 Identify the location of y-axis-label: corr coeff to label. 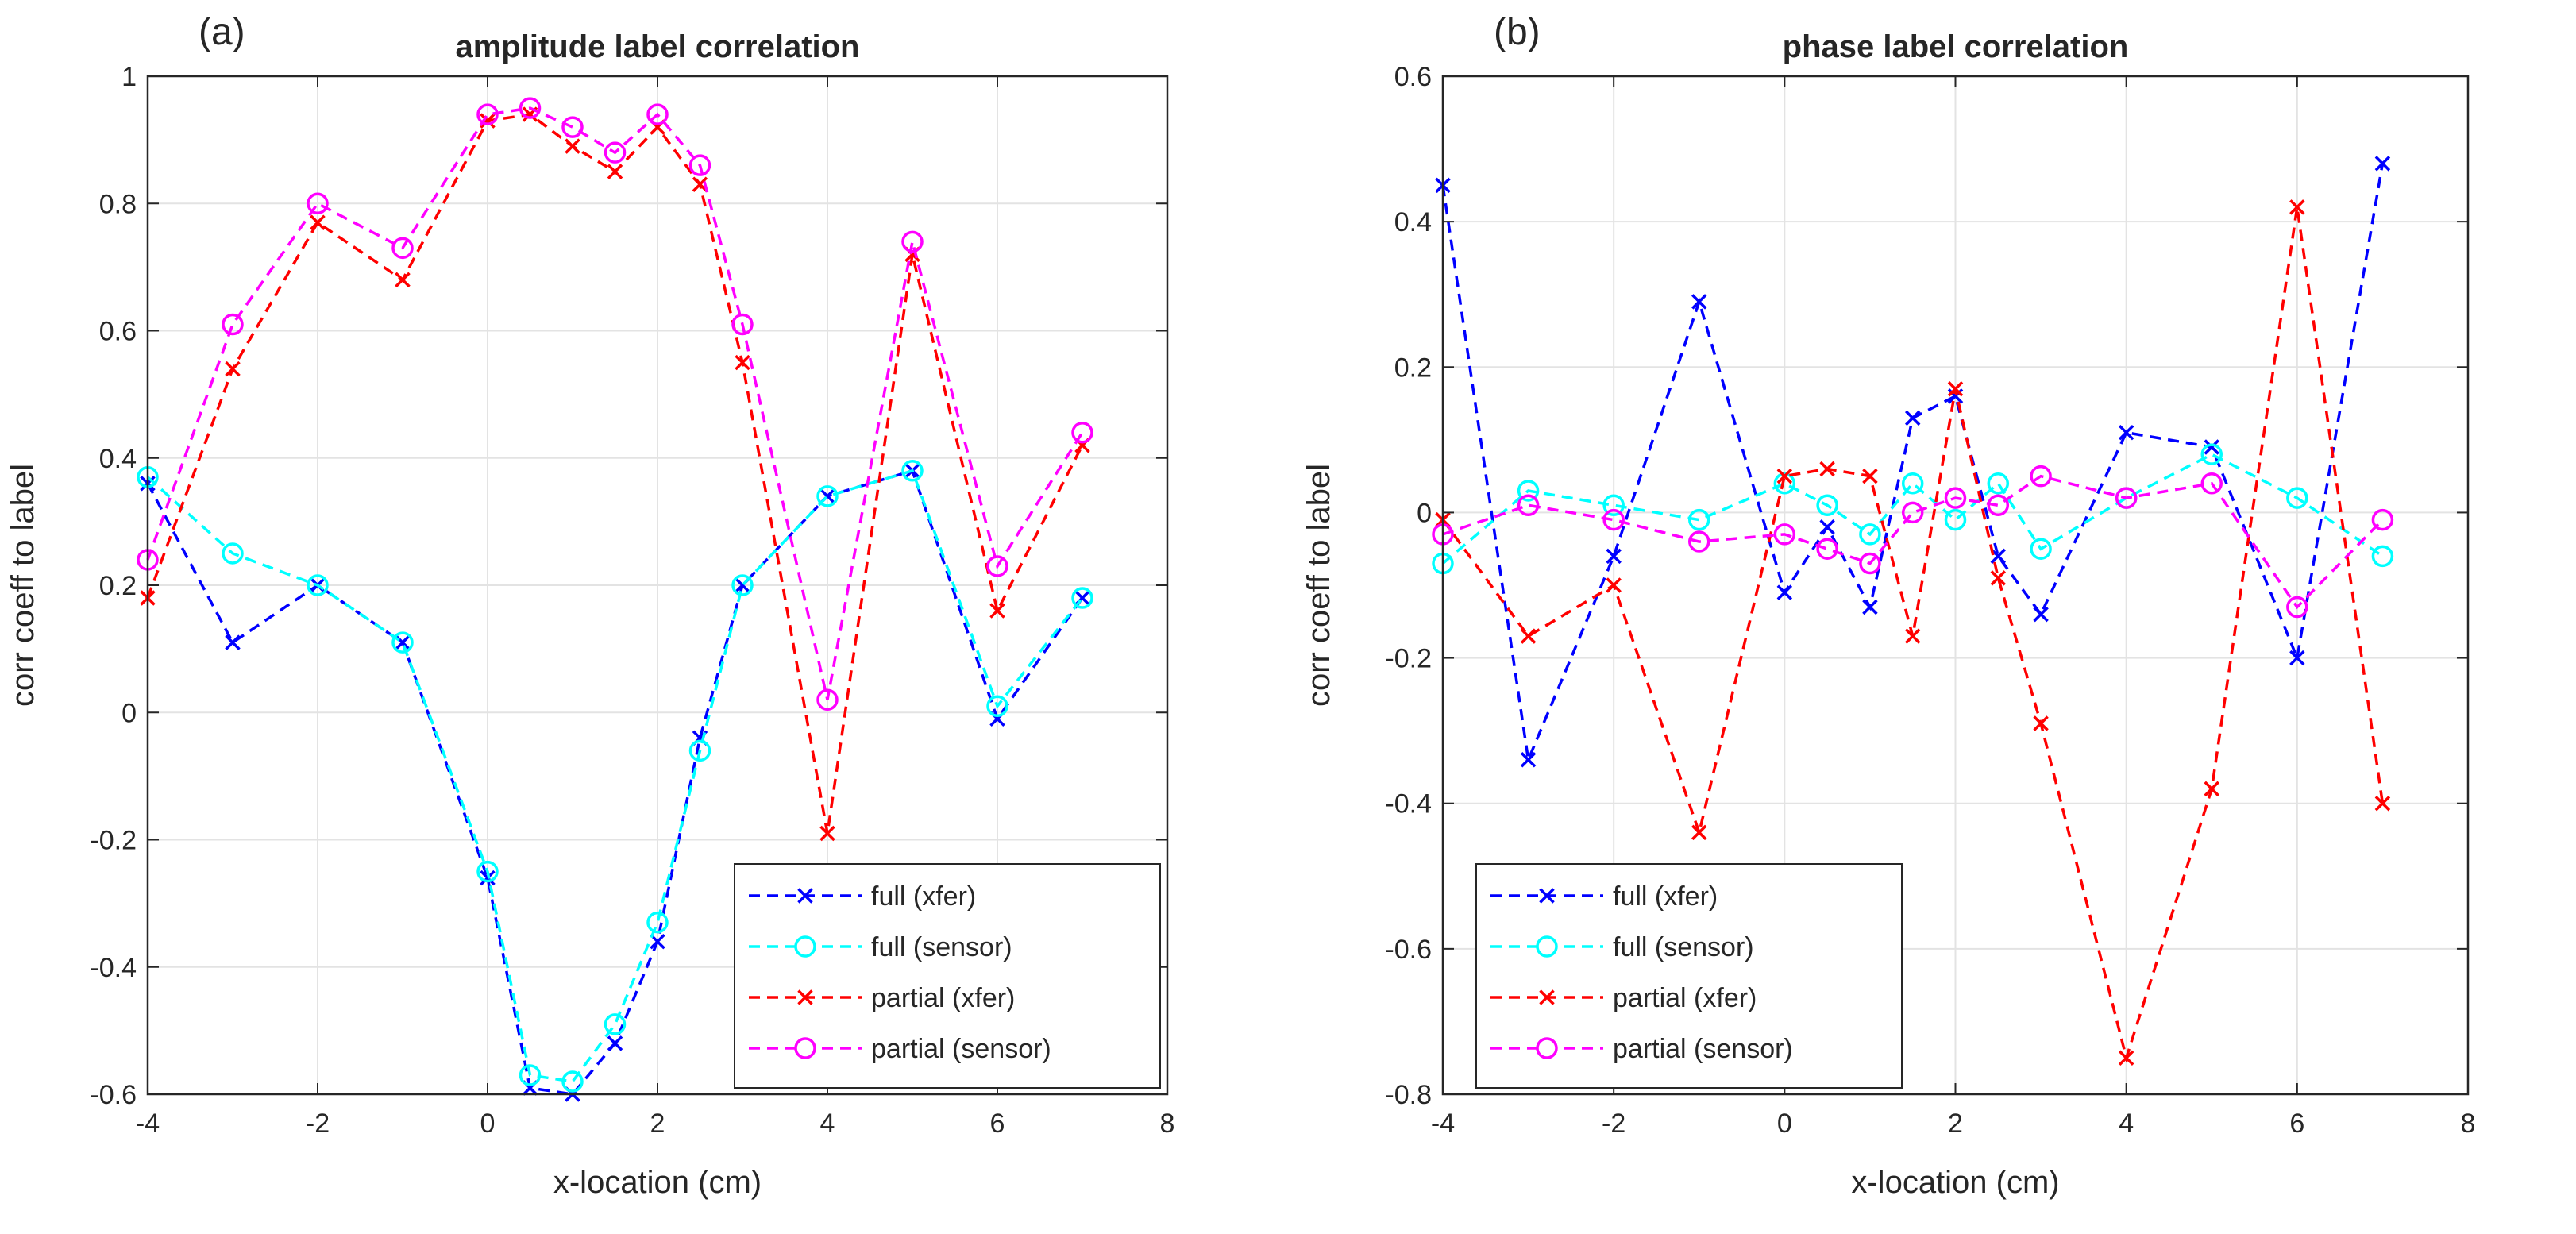
(23, 585).